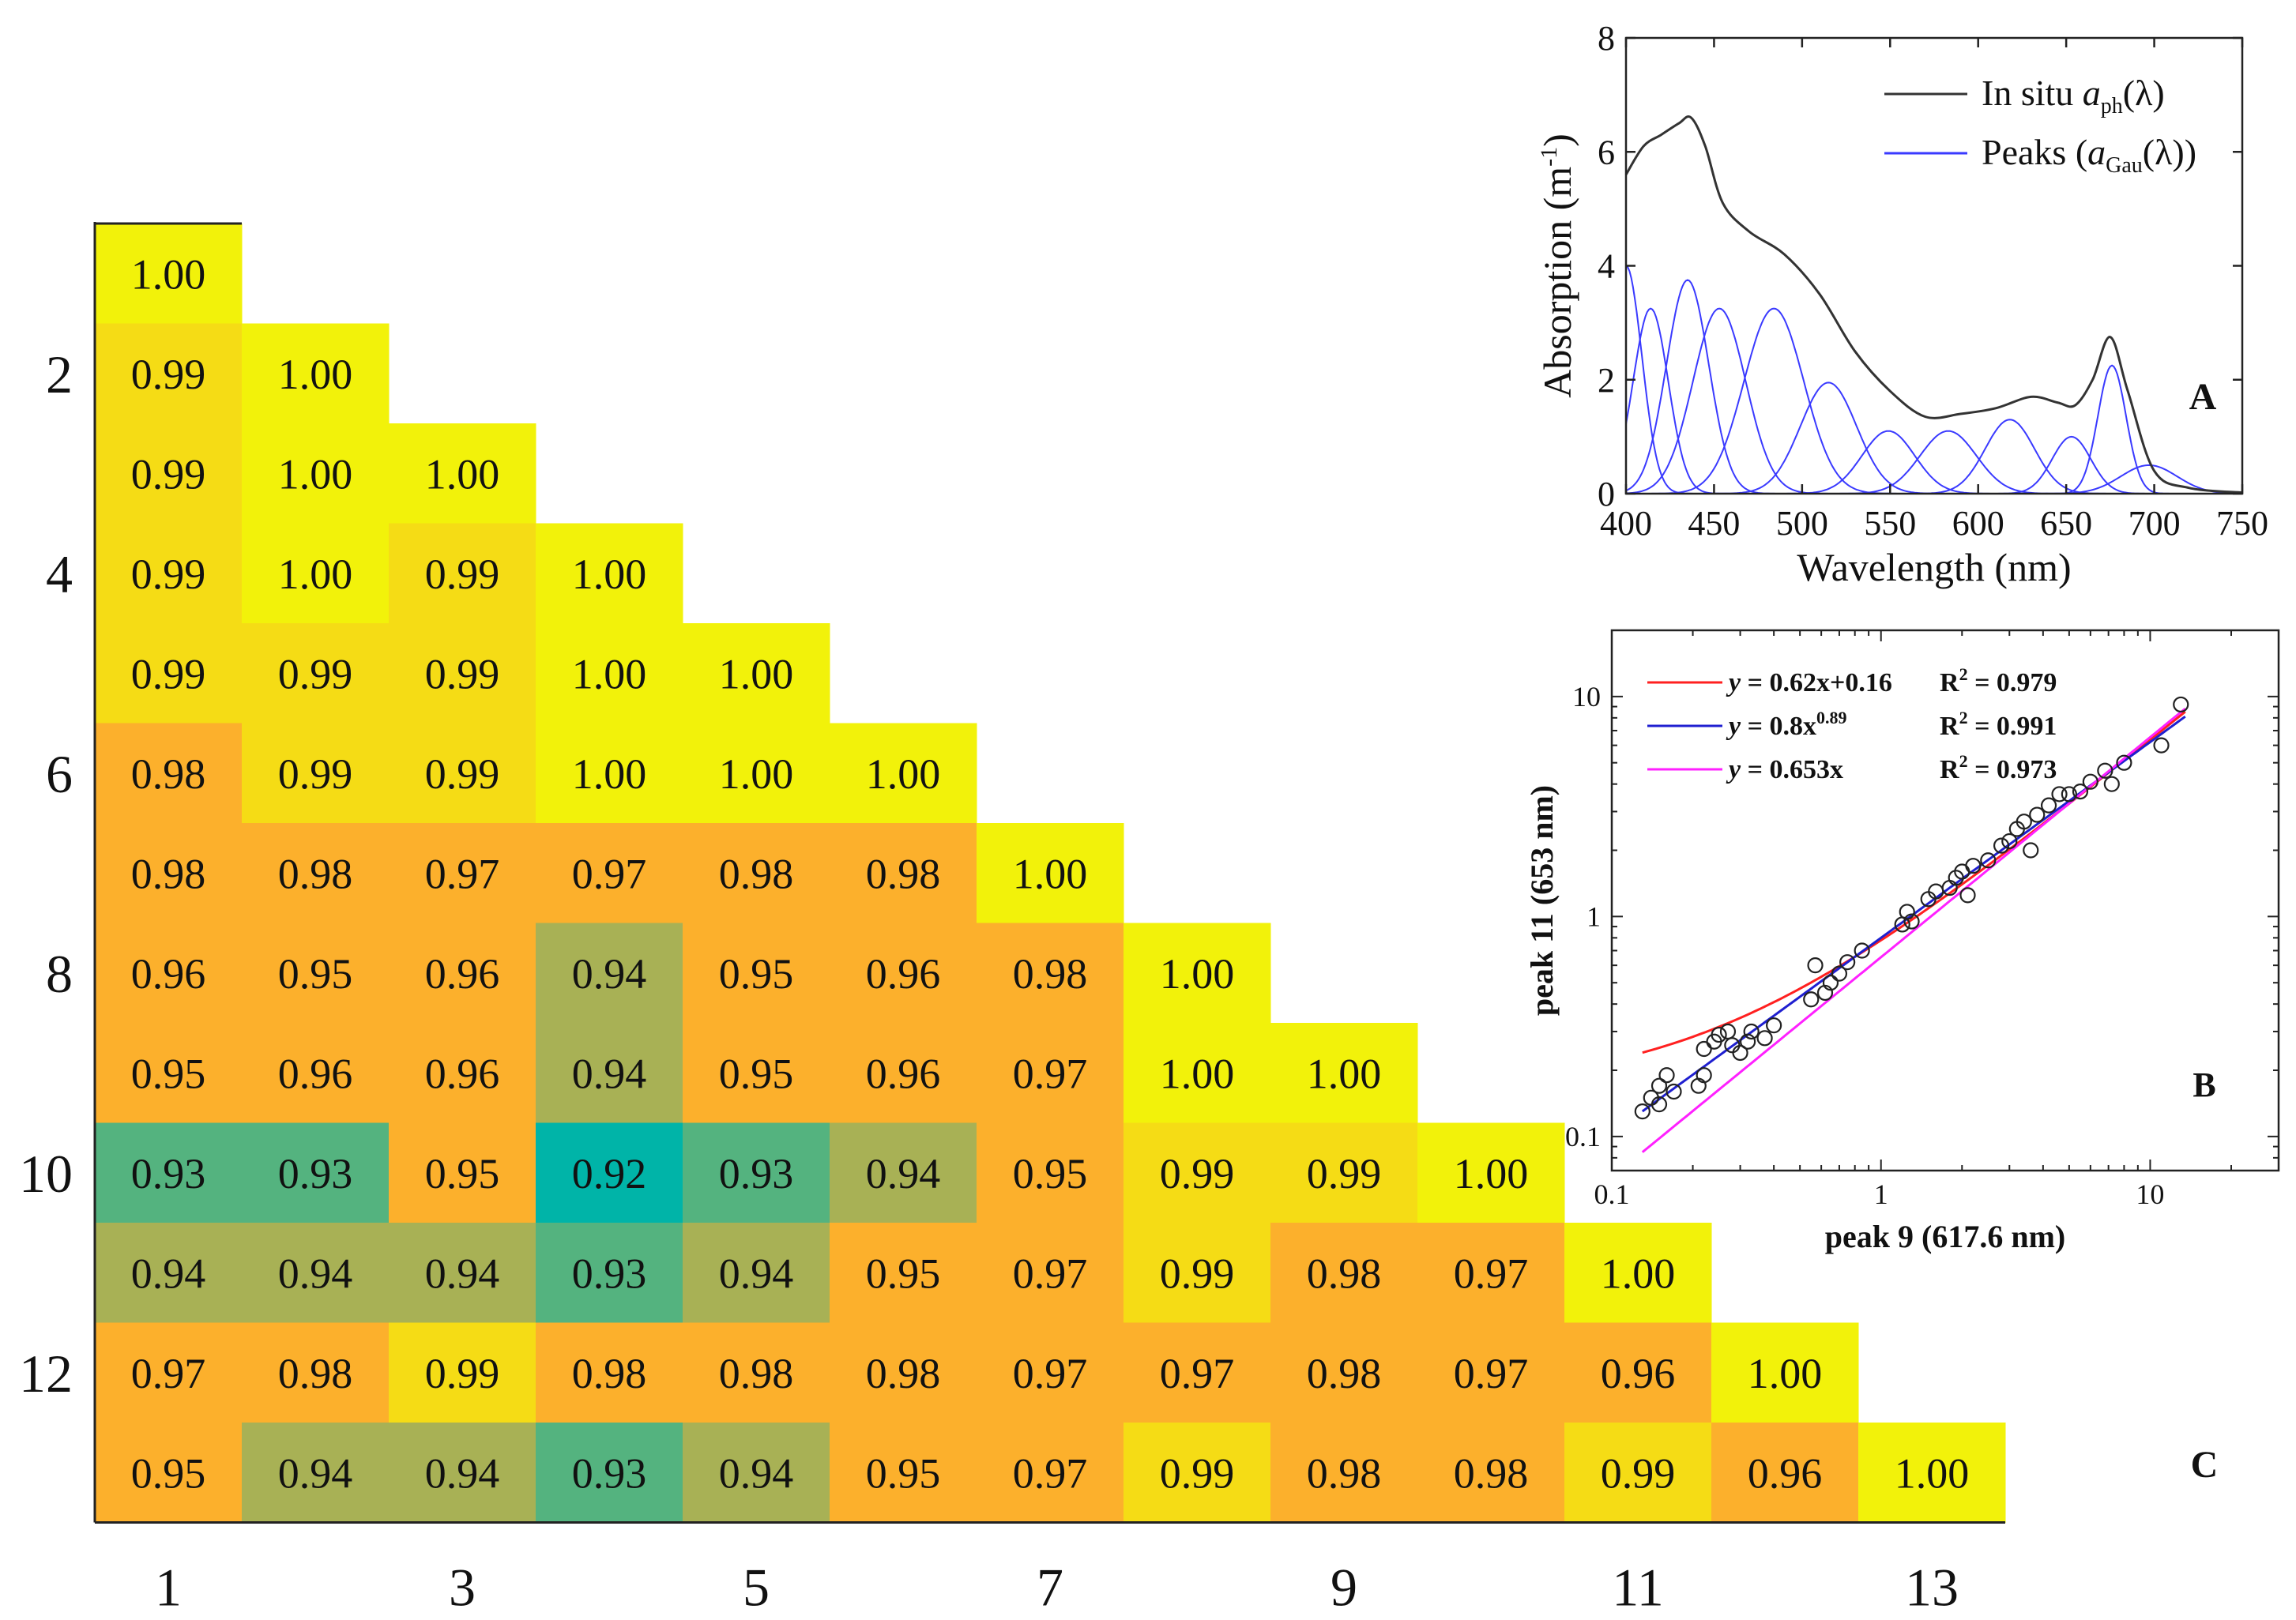  Describe the element at coordinates (2013, 682) in the screenshot. I see `r2-value: = 0.979` at that location.